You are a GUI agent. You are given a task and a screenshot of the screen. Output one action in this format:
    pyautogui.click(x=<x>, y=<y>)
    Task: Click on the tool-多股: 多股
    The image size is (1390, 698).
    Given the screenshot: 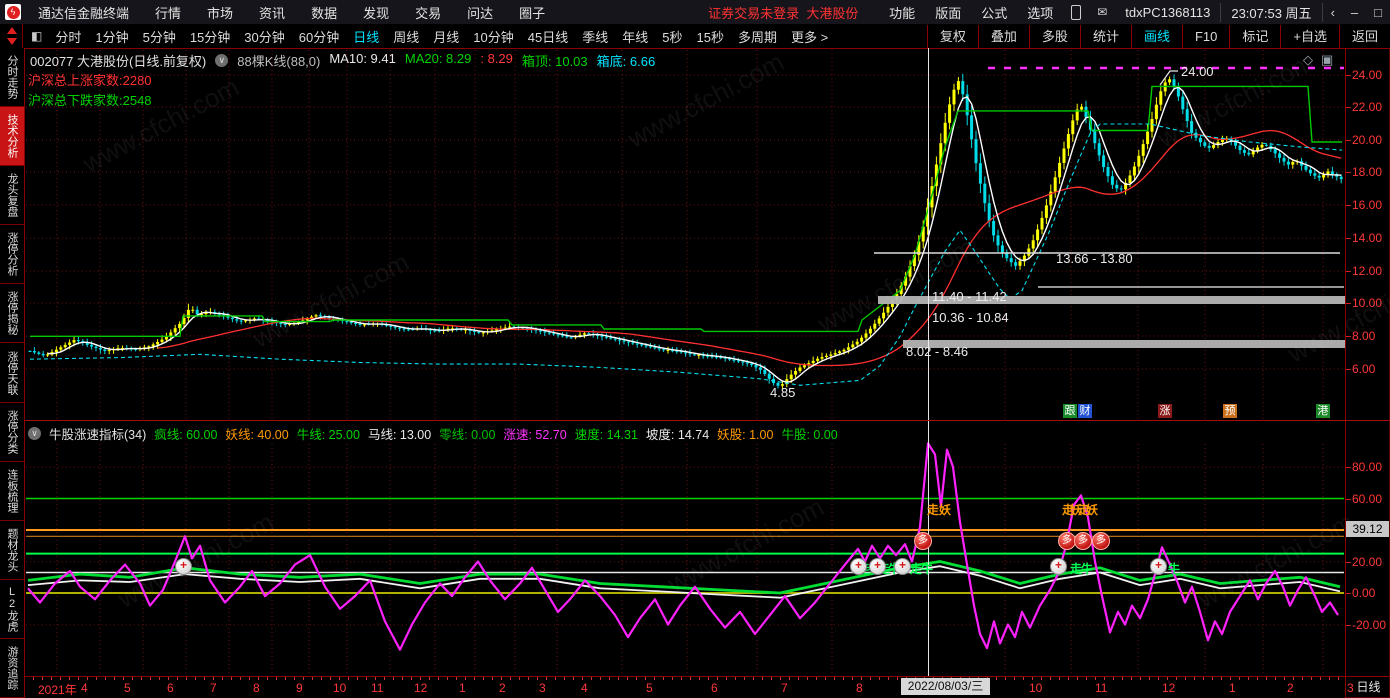 What is the action you would take?
    pyautogui.click(x=1054, y=36)
    